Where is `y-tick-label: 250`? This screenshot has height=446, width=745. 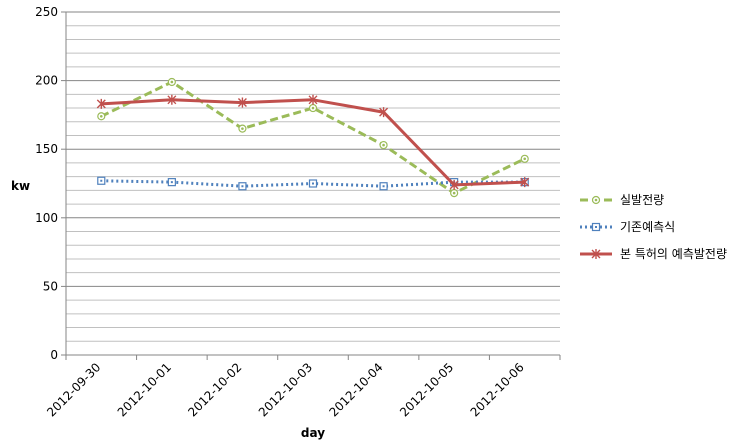 y-tick-label: 250 is located at coordinates (46, 12).